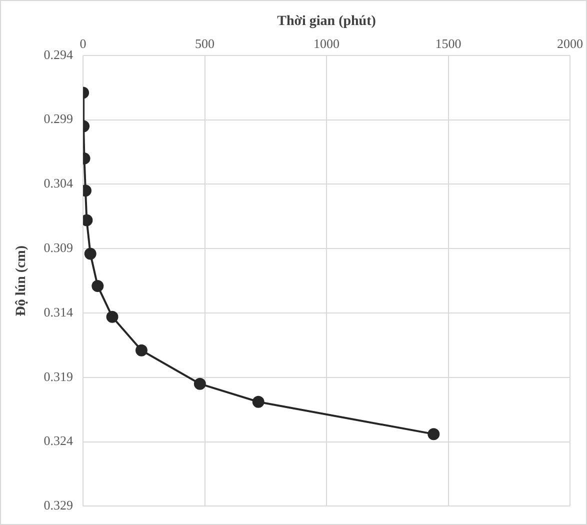  What do you see at coordinates (83, 44) in the screenshot?
I see `x-tick-label: 0` at bounding box center [83, 44].